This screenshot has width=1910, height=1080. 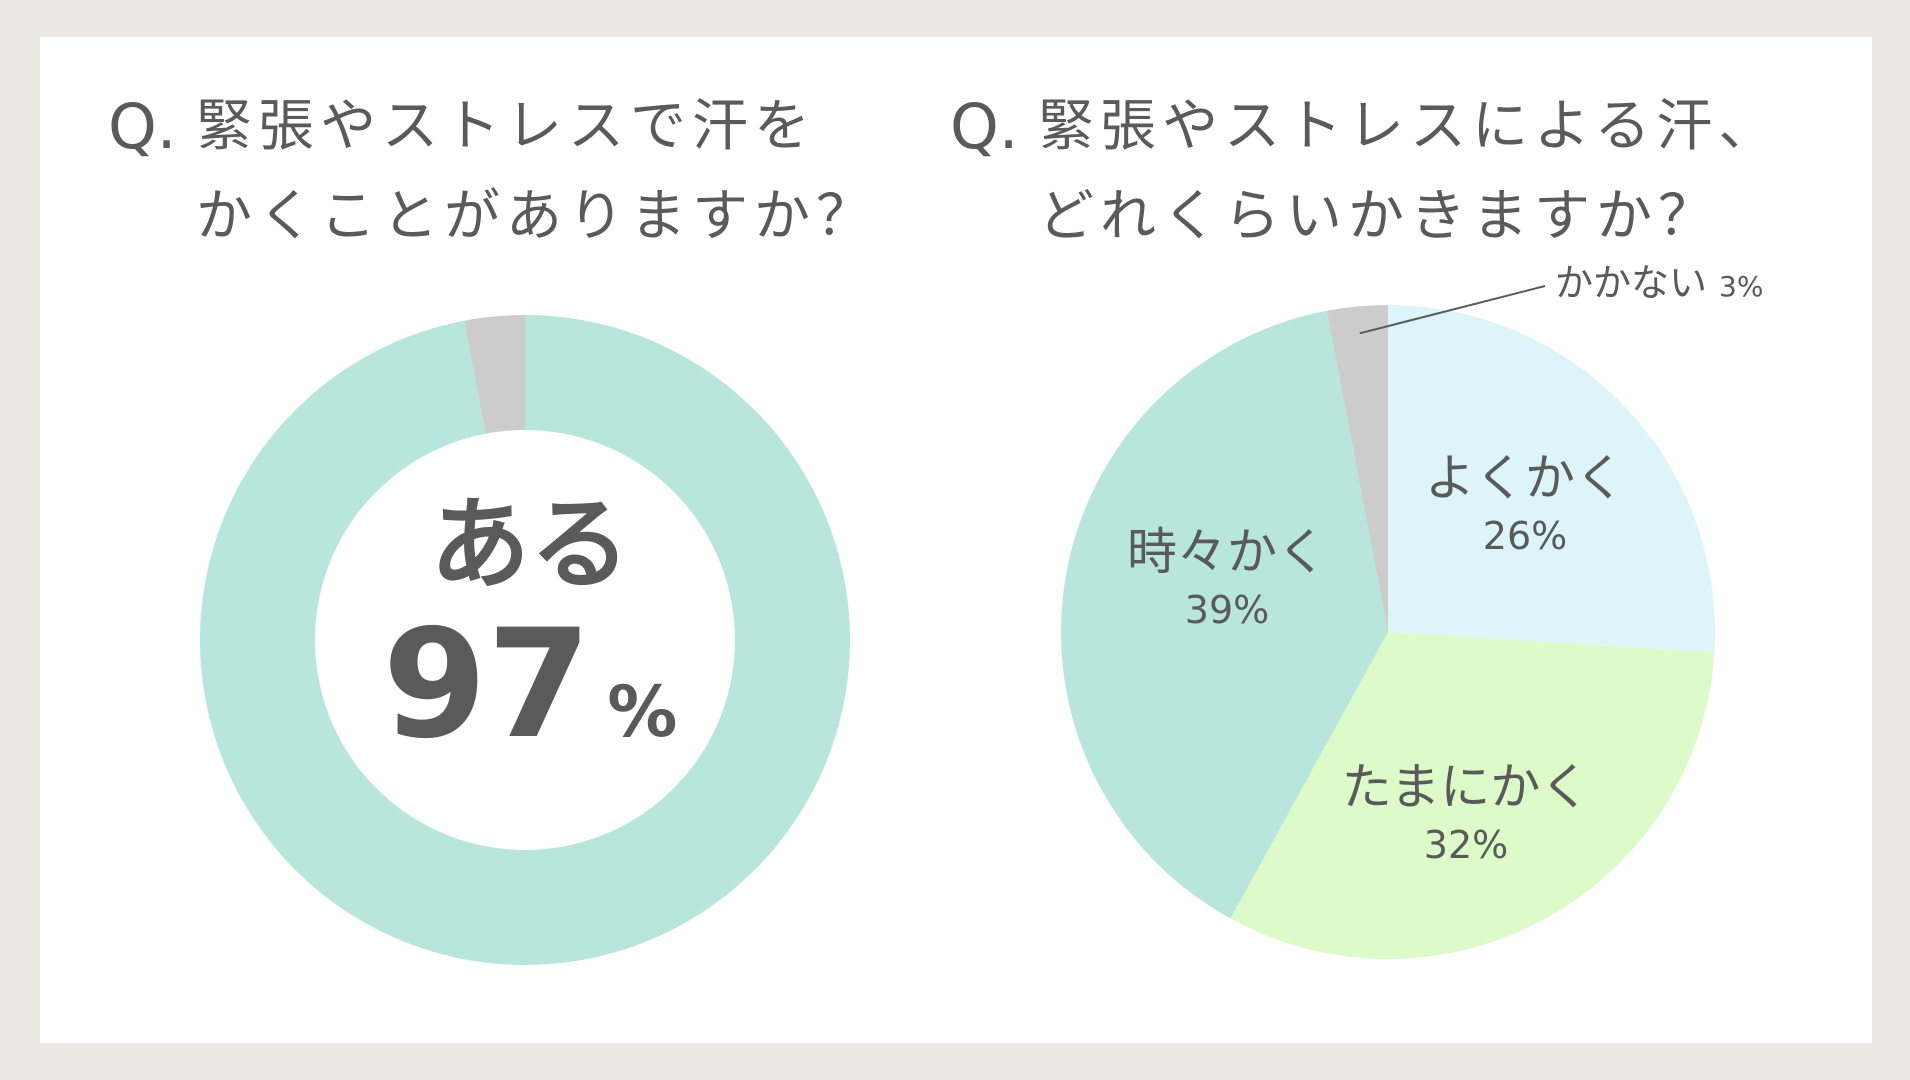 I want to click on slice-name-never: かかない, so click(x=1631, y=283).